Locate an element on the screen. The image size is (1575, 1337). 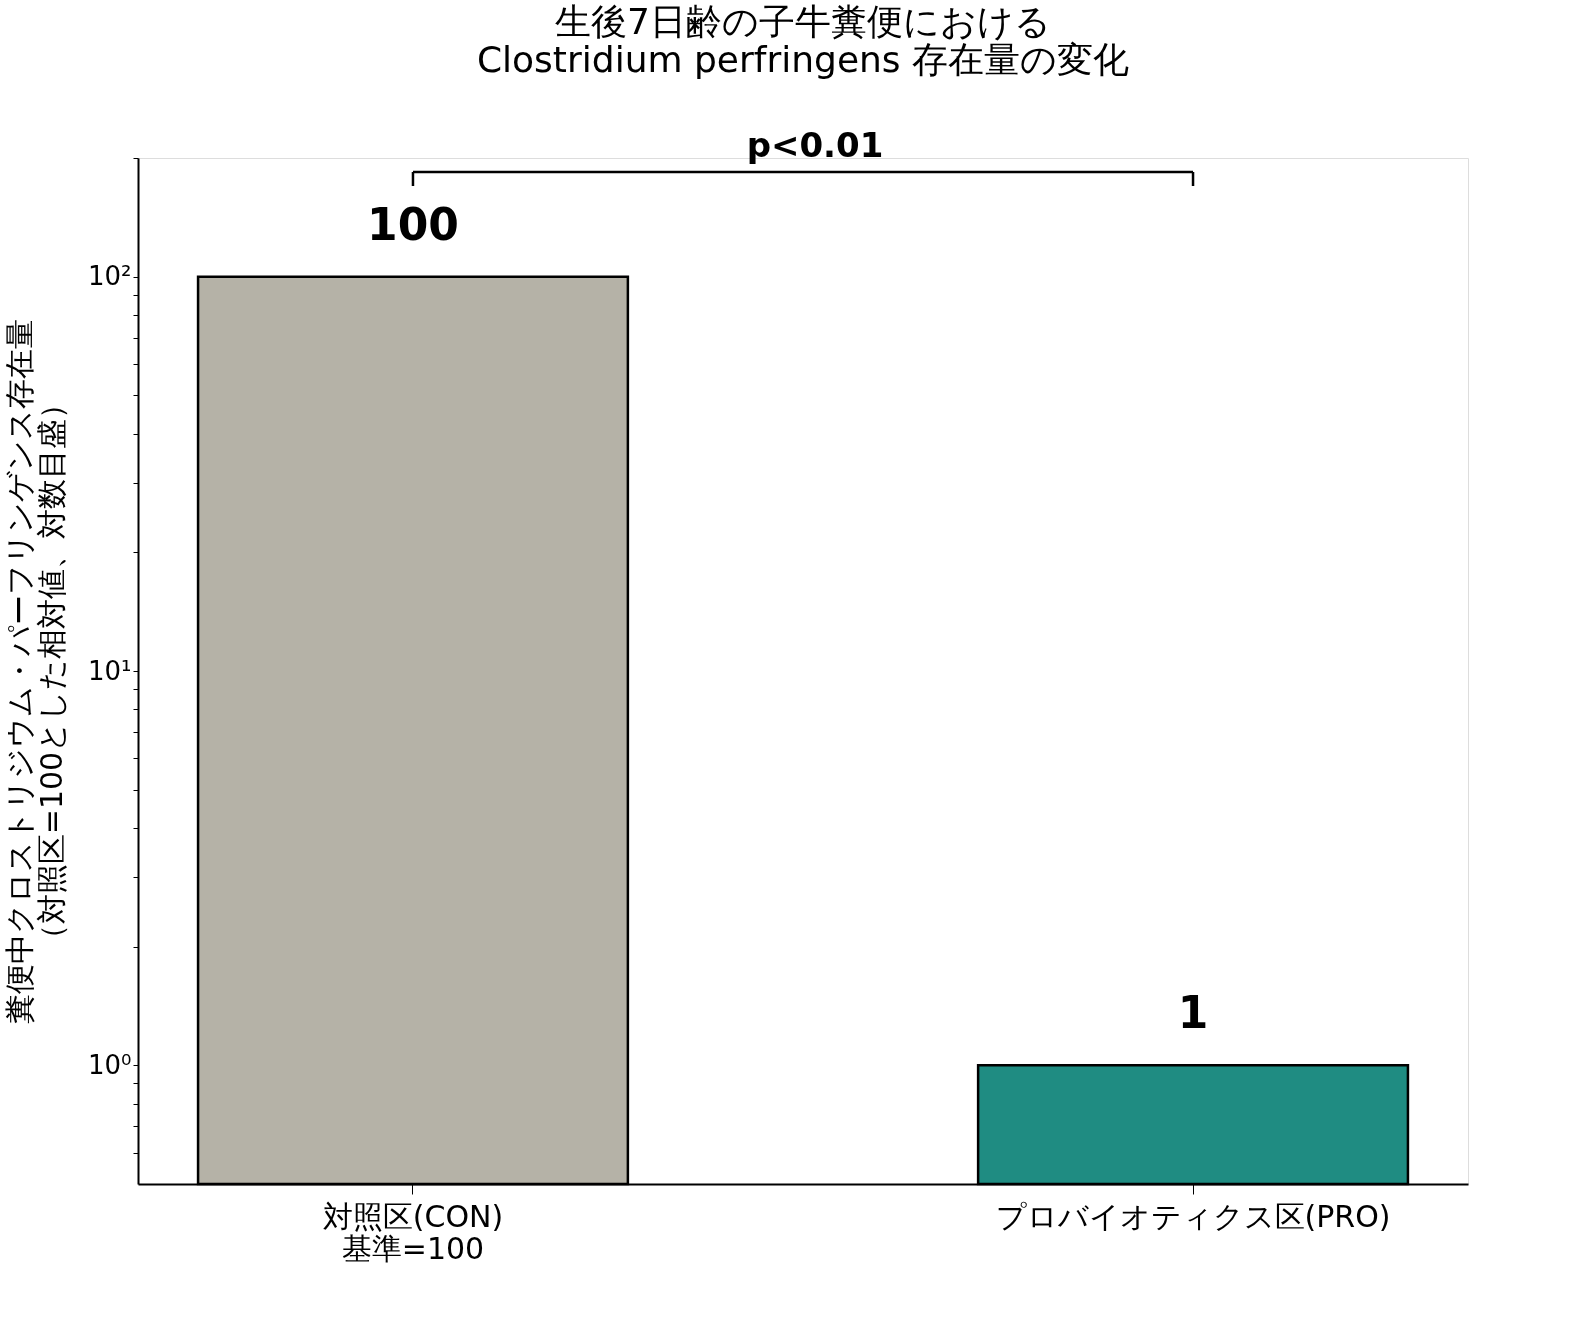
y-tick-label: 10¹ is located at coordinates (109, 670).